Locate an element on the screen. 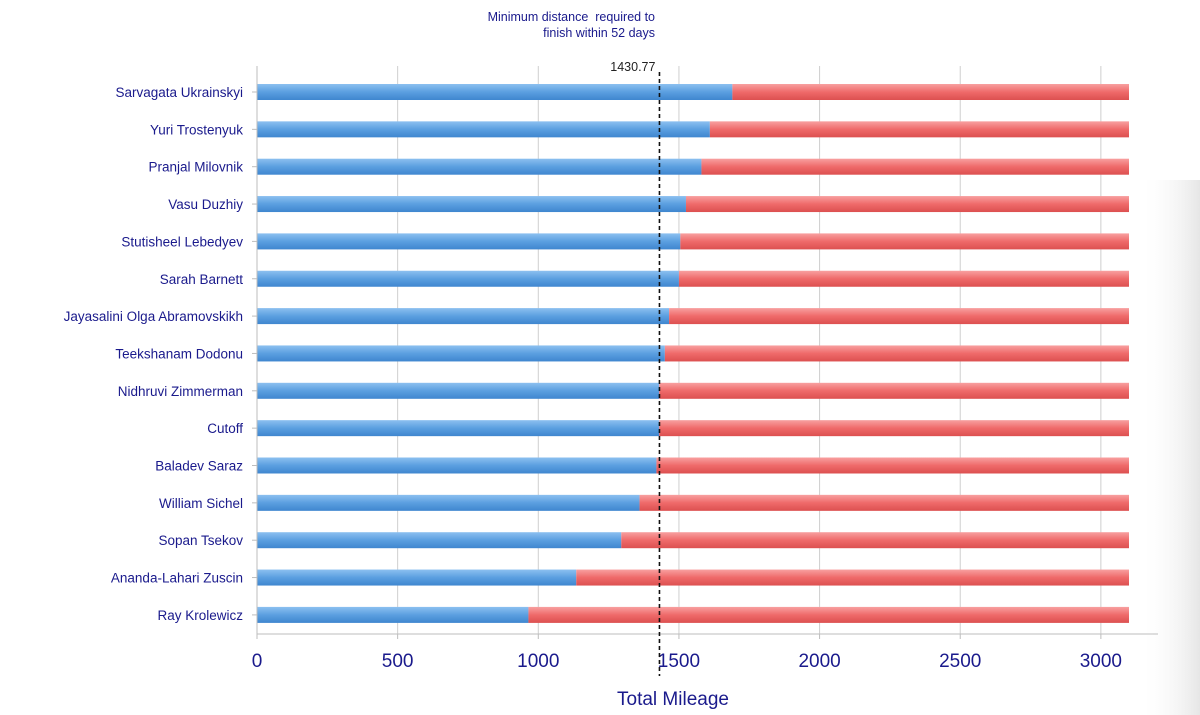  category-label: Stutisheel Lebedyev is located at coordinates (182, 241).